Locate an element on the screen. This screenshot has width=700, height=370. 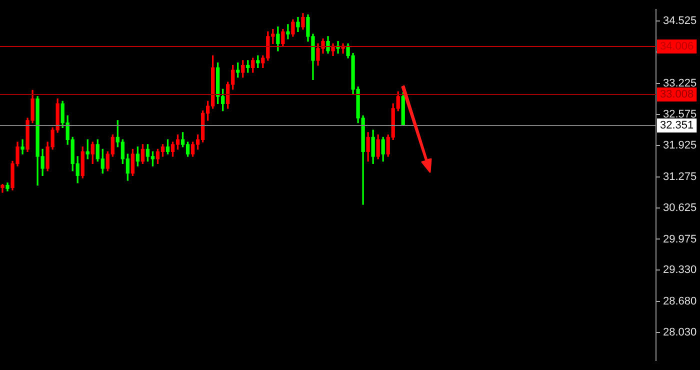
y-tick-label: 29.330 is located at coordinates (680, 270).